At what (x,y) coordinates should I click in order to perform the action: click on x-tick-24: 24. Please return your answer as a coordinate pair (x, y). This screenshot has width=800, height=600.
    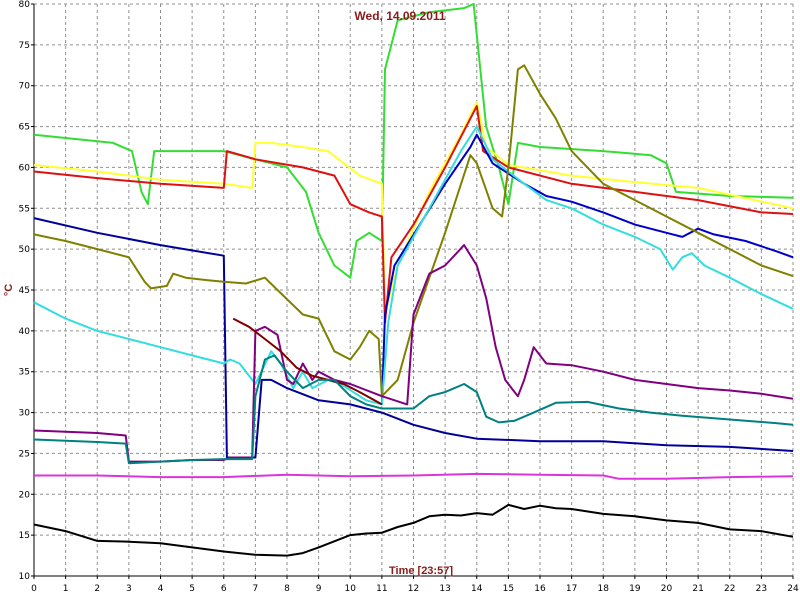
    Looking at the image, I should click on (793, 589).